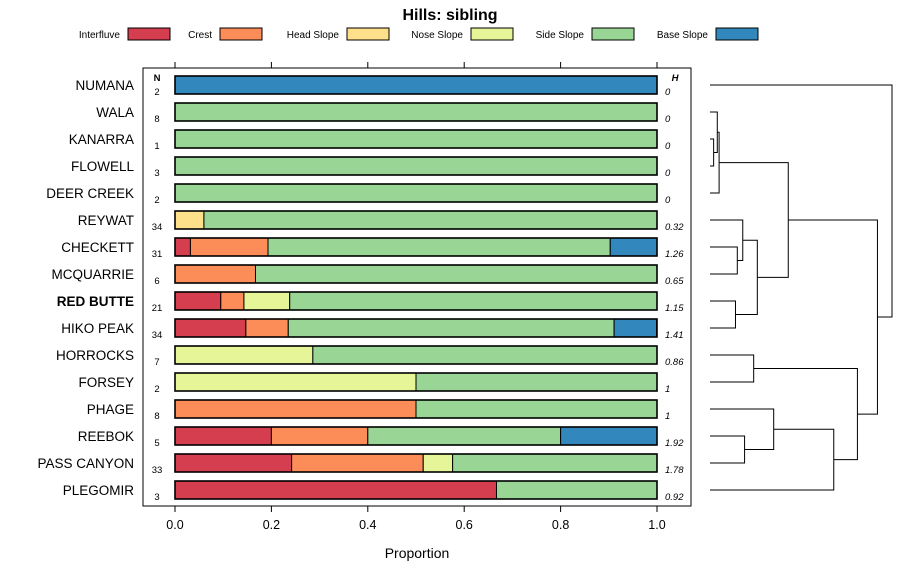  I want to click on dendrogram-branch-m, so click(805, 414).